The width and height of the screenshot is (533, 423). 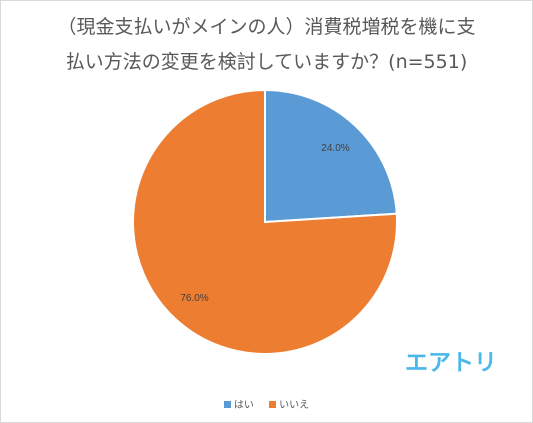 I want to click on eatri-logo-text: エアトリ, so click(x=451, y=362).